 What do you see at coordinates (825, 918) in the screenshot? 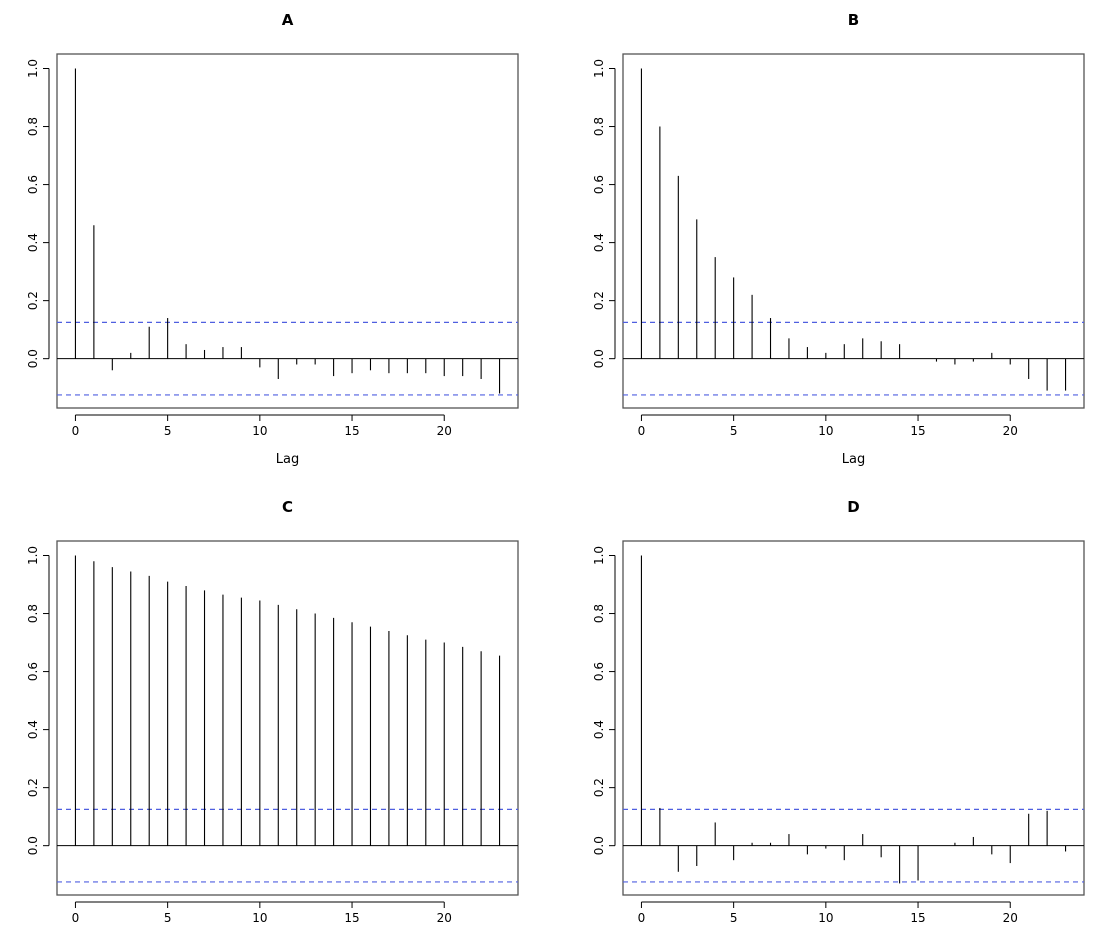
I see `x-tick-label-d-2: 10` at bounding box center [825, 918].